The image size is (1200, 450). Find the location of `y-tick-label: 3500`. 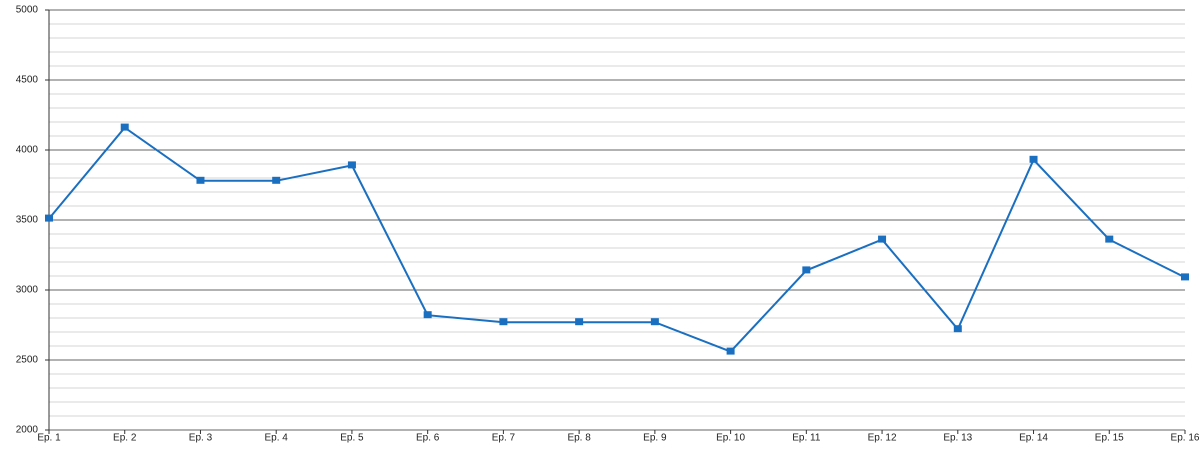

y-tick-label: 3500 is located at coordinates (27, 220).